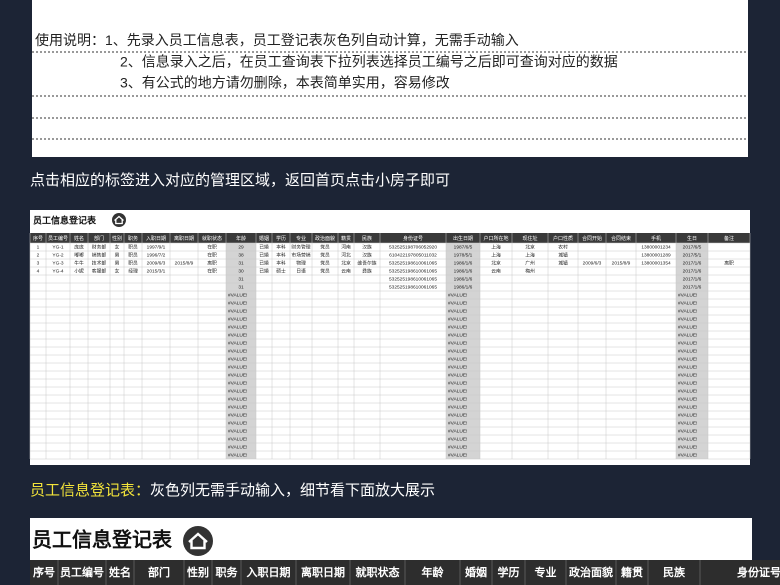 This screenshot has height=585, width=780. What do you see at coordinates (198, 572) in the screenshot?
I see `column-header: 性别` at bounding box center [198, 572].